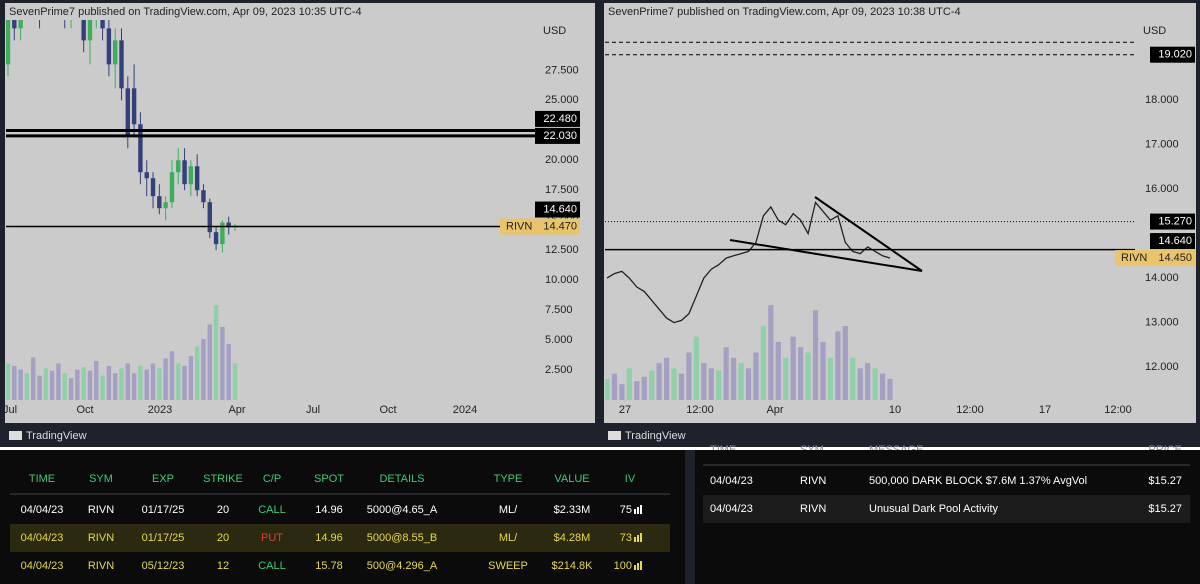 This screenshot has height=584, width=1200. Describe the element at coordinates (272, 538) in the screenshot. I see `table-cell: PUT` at that location.